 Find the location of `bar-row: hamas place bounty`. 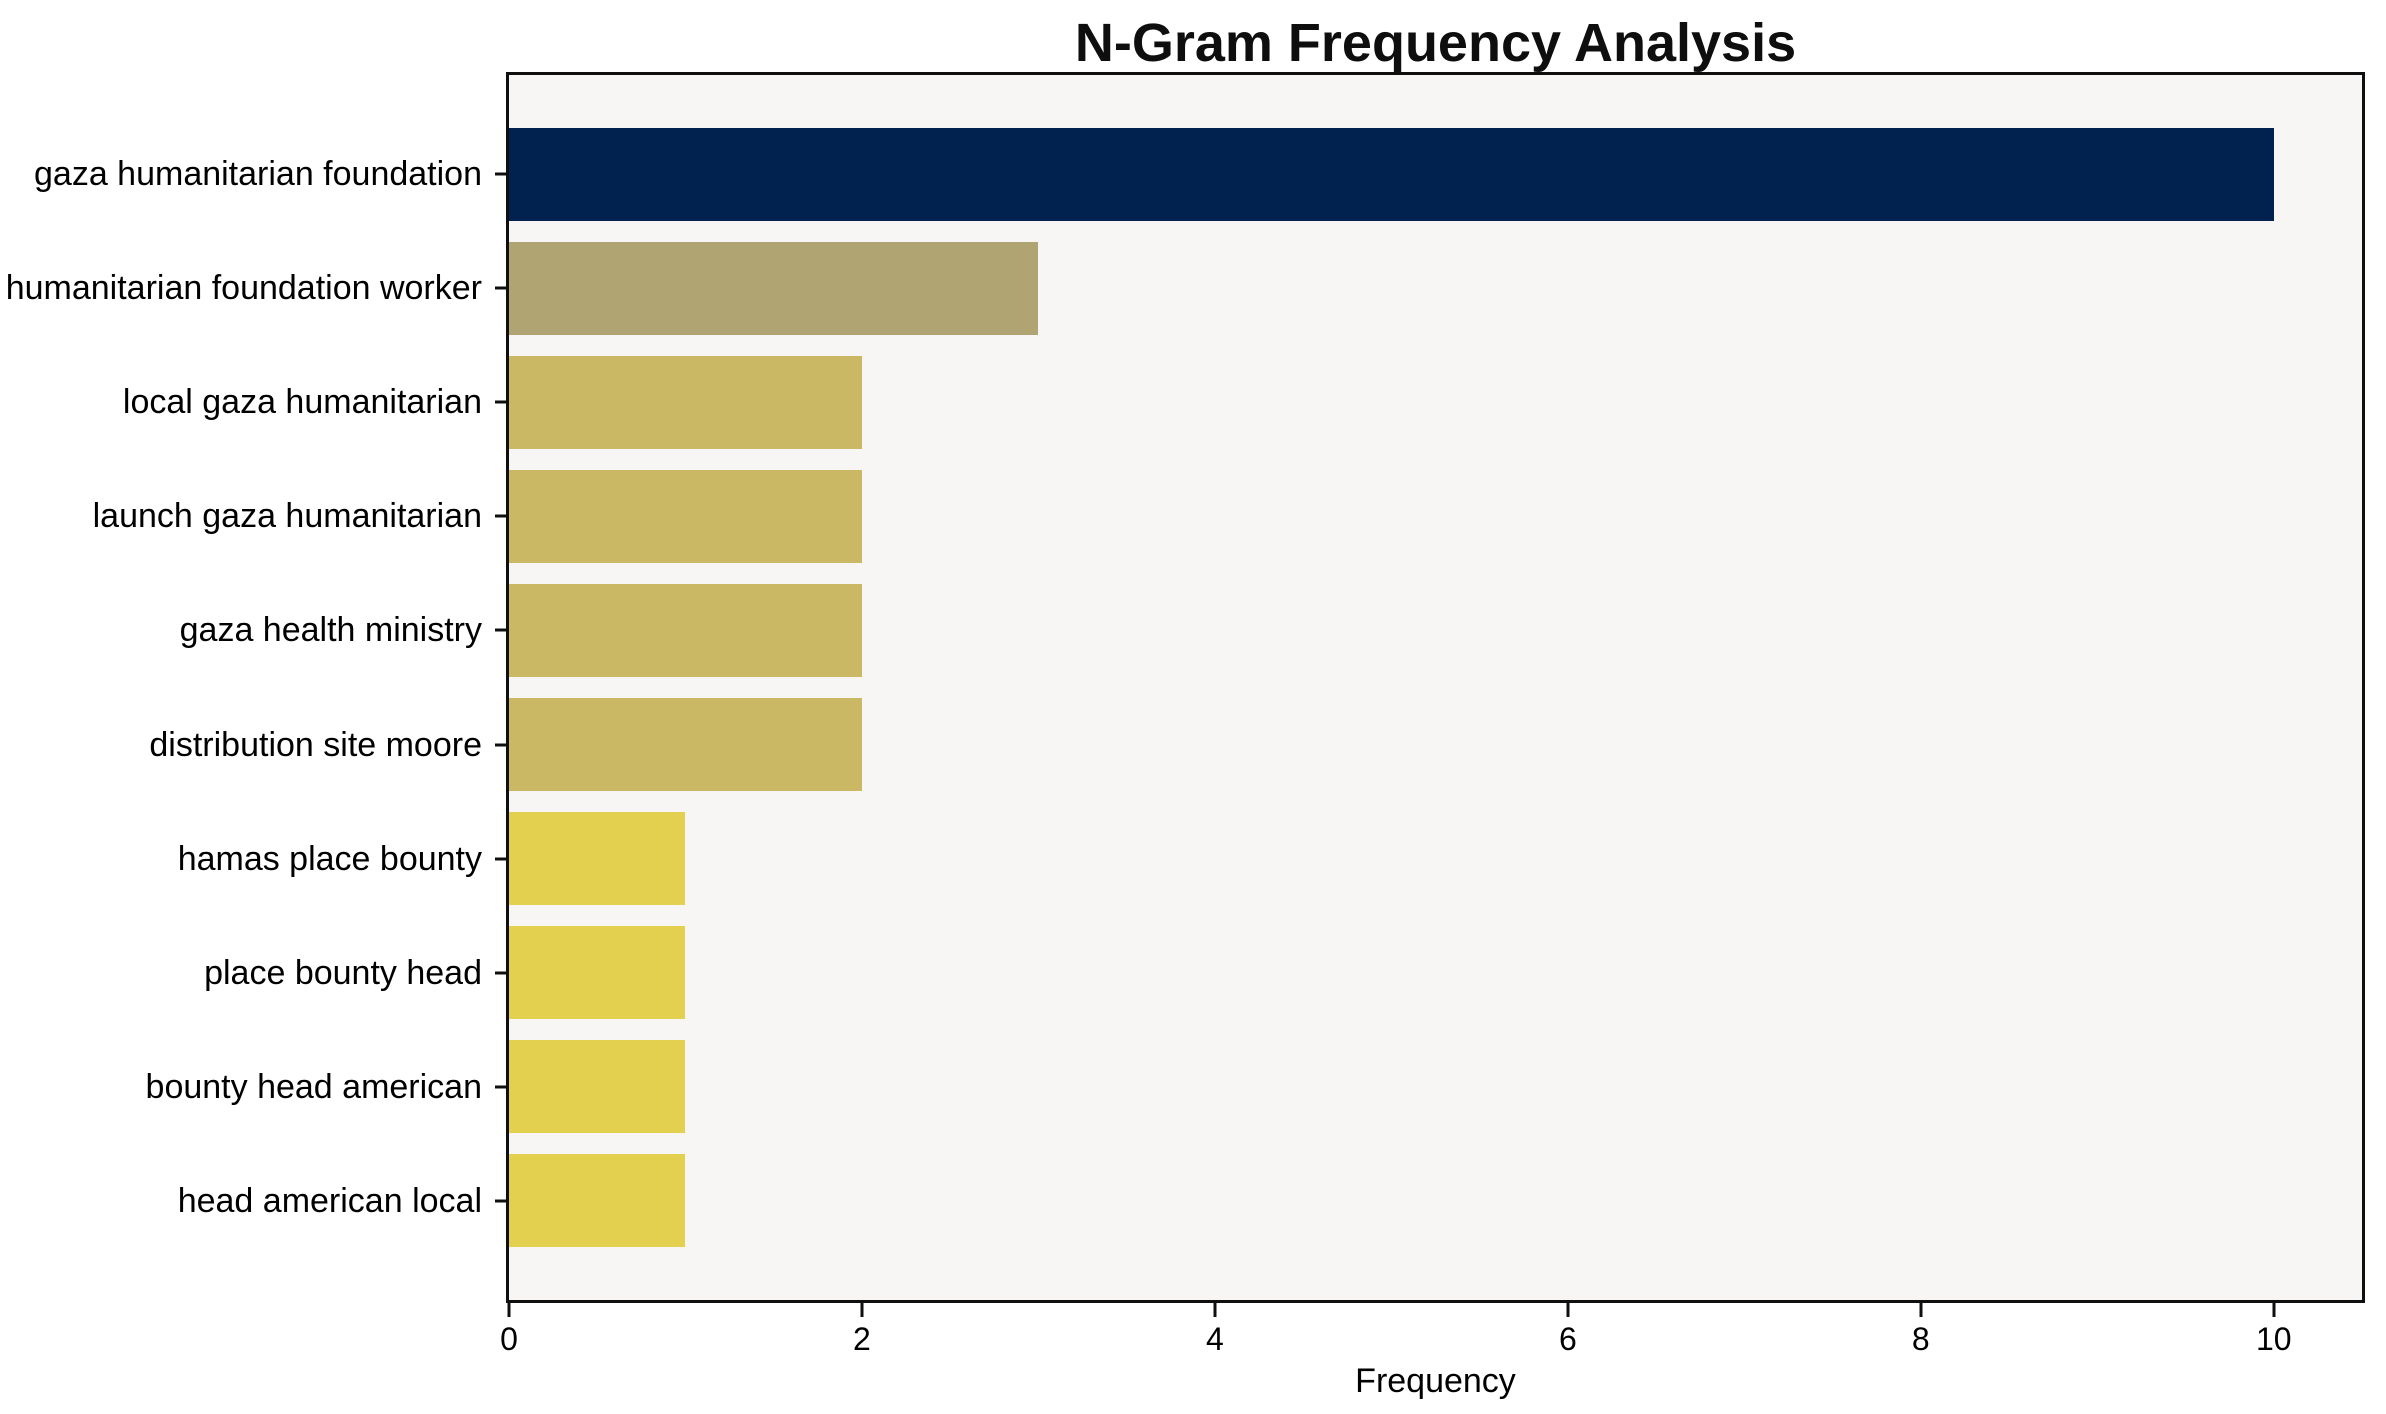

bar-row: hamas place bounty is located at coordinates (1270, 859).